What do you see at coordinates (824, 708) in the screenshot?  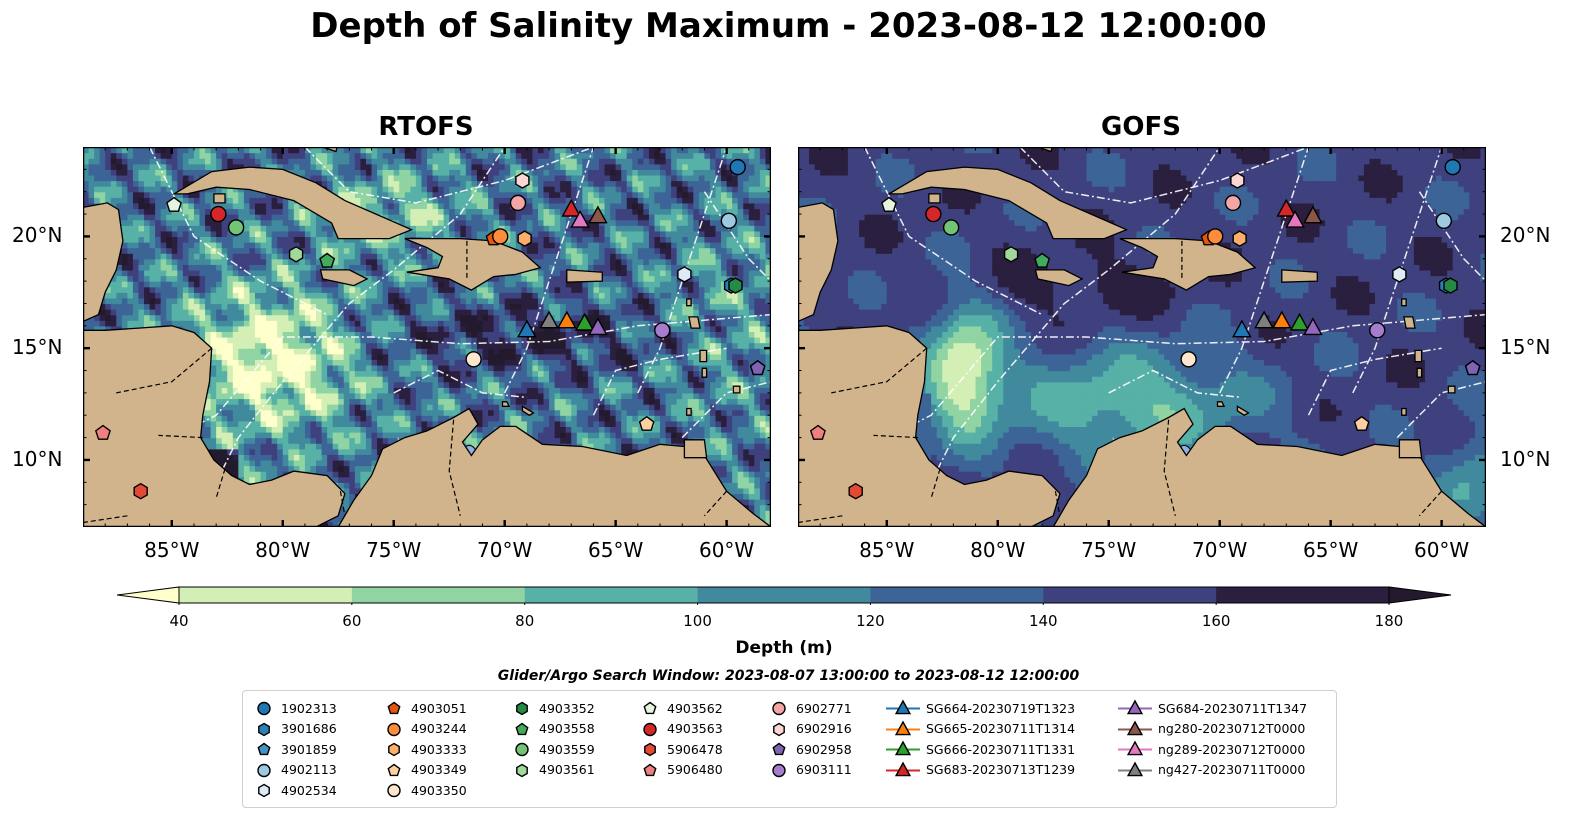 I see `legend-label: 6902771` at bounding box center [824, 708].